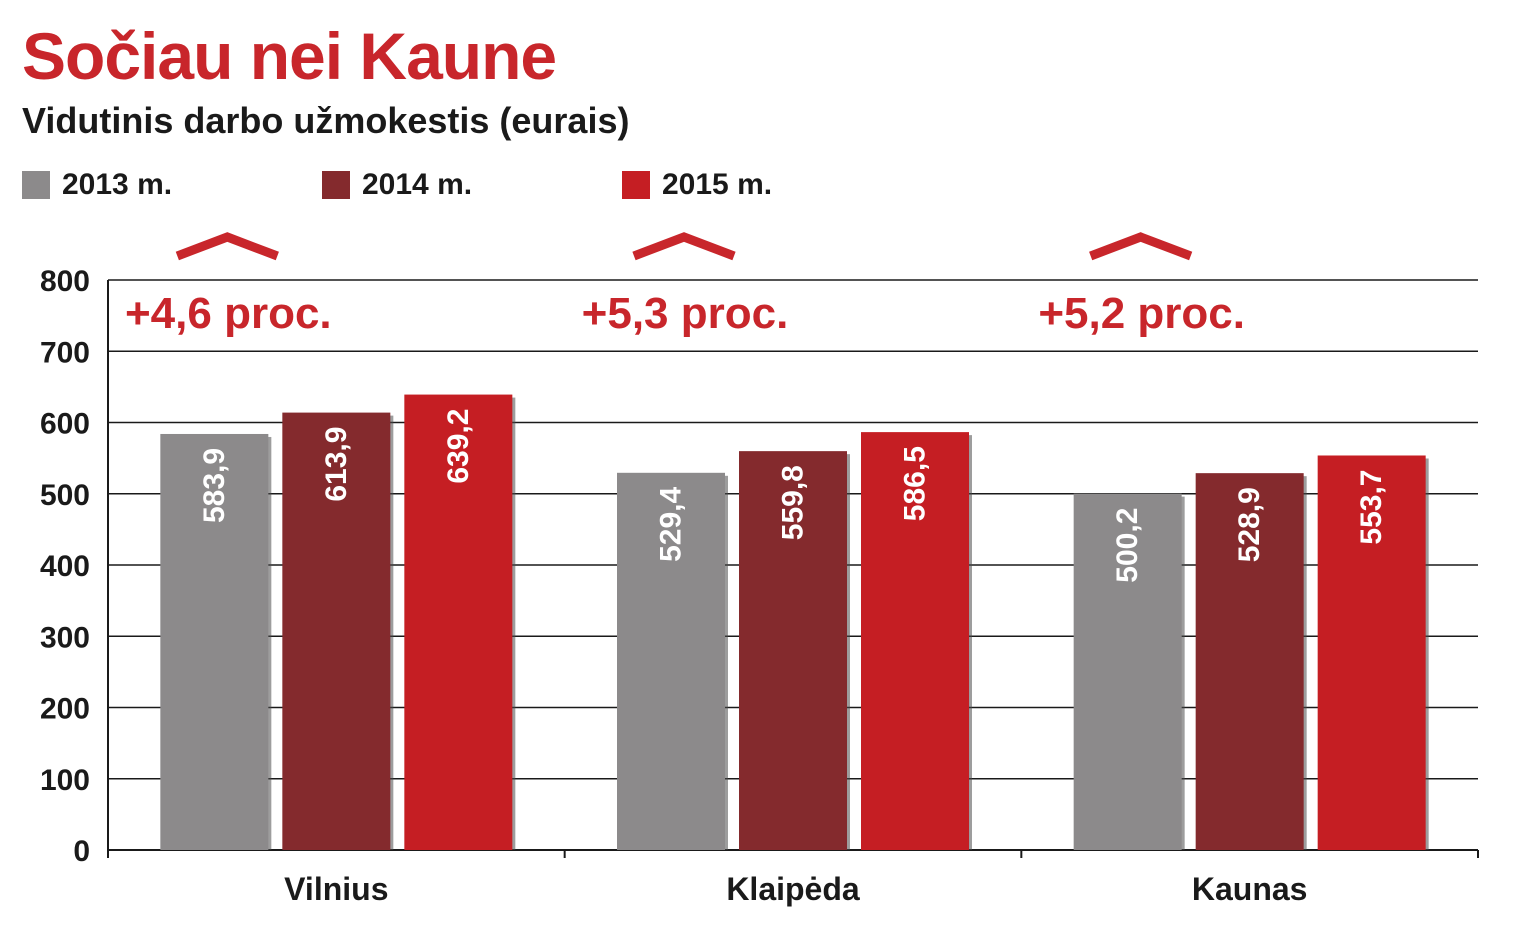 The width and height of the screenshot is (1519, 936). Describe the element at coordinates (65, 352) in the screenshot. I see `y-tick-label: 700` at that location.